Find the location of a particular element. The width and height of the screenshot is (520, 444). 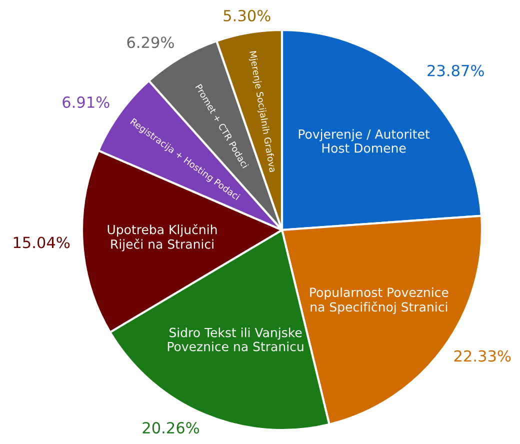

data-label: 6.29% is located at coordinates (150, 42).